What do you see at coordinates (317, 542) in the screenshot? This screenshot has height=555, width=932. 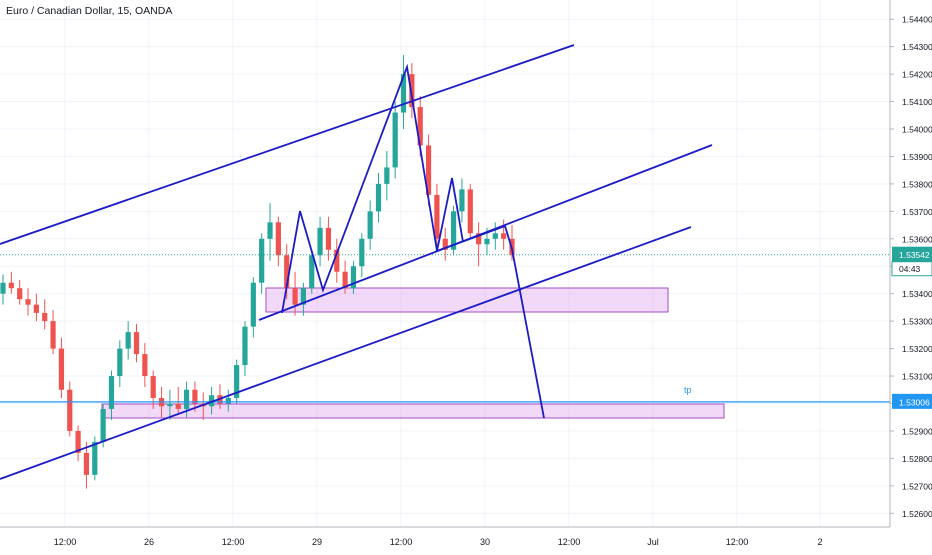 I see `x-tick-label: 29` at bounding box center [317, 542].